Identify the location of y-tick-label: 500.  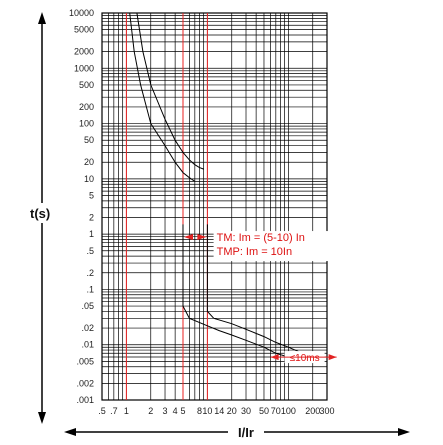
(86, 85).